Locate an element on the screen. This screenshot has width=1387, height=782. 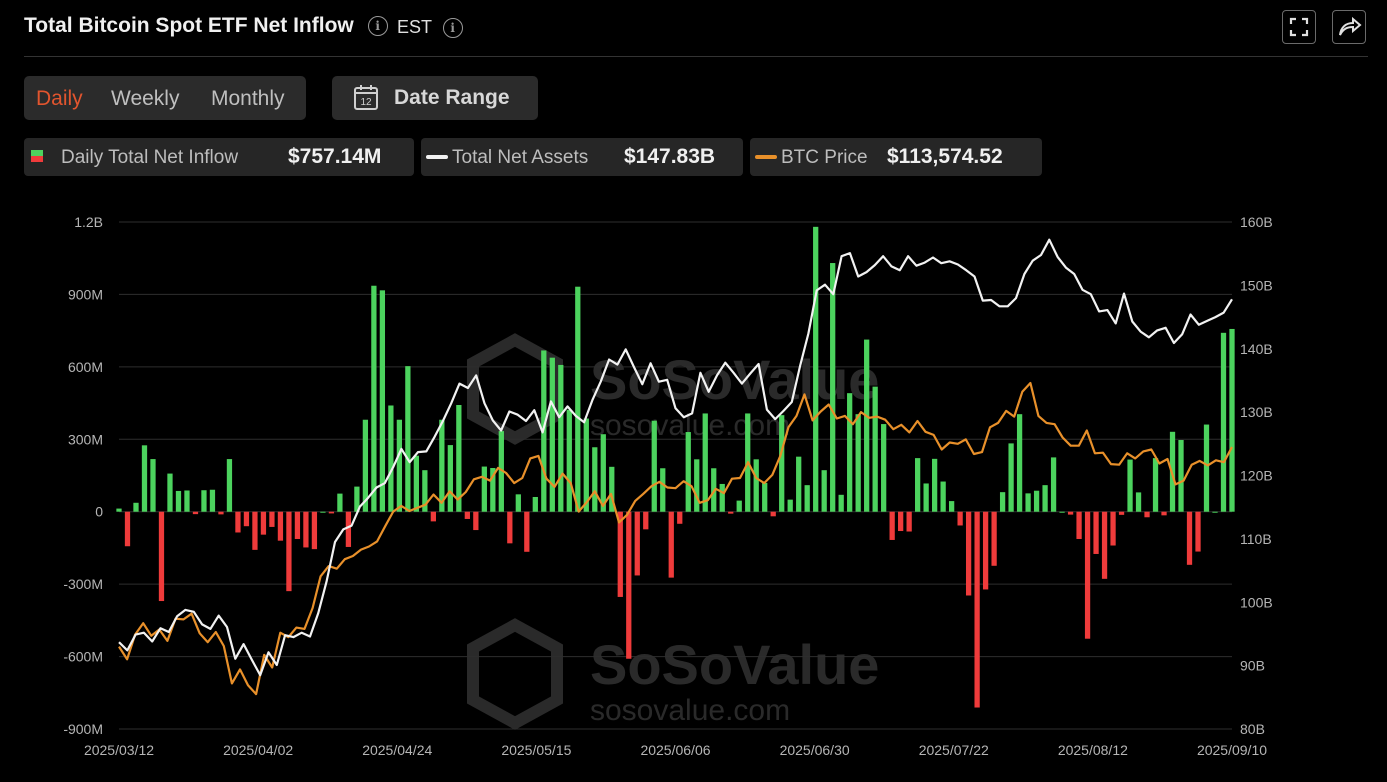
y-right-tick-label: 100B is located at coordinates (1256, 602).